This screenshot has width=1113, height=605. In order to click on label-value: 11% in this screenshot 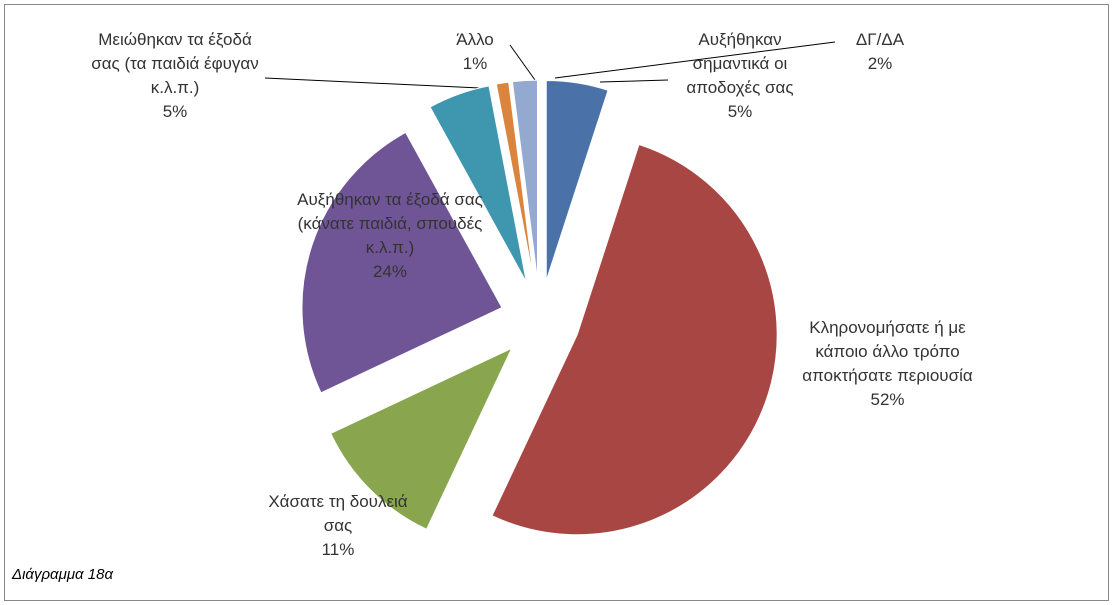, I will do `click(338, 549)`.